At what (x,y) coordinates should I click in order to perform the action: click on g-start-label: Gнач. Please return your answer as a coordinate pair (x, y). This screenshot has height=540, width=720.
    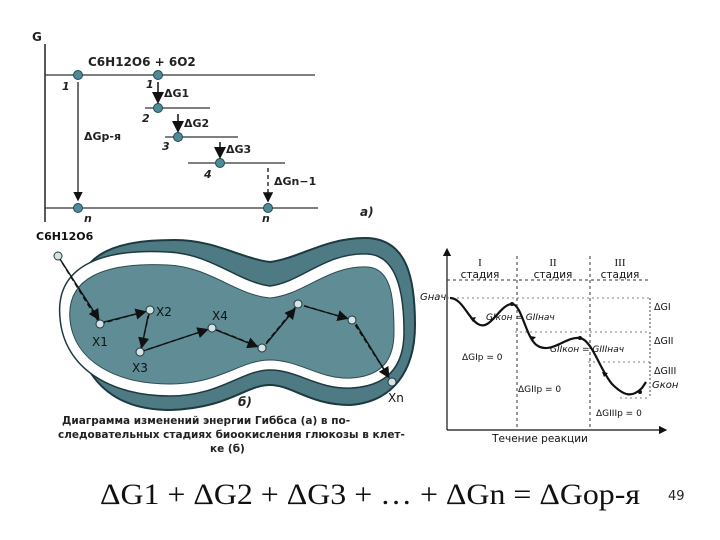
    Looking at the image, I should click on (433, 297).